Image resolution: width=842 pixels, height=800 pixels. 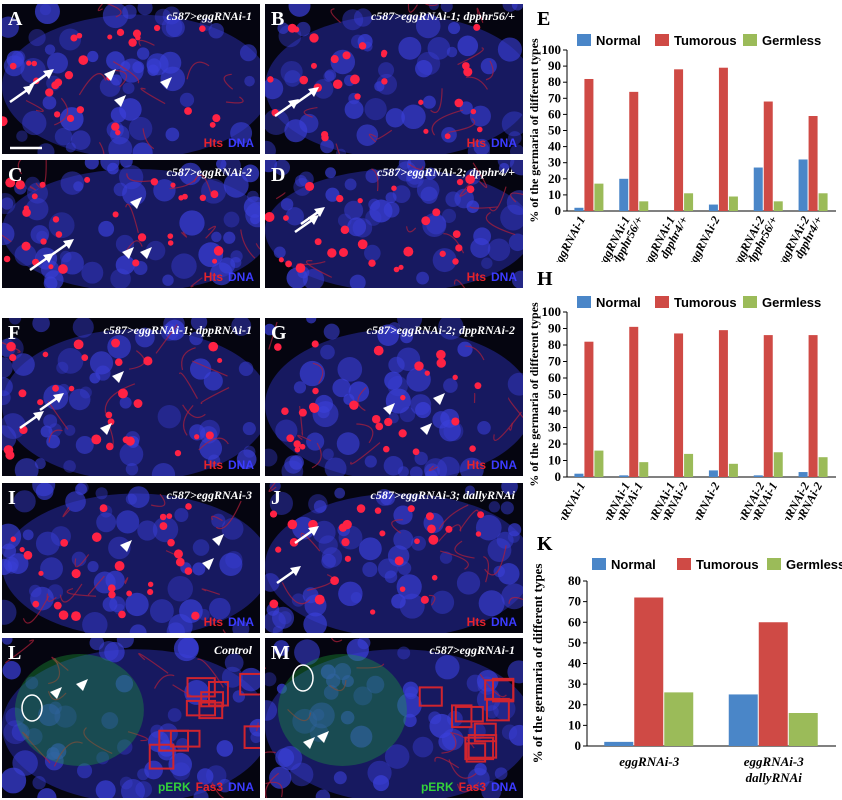 I want to click on panel-label-K: K, so click(x=545, y=544).